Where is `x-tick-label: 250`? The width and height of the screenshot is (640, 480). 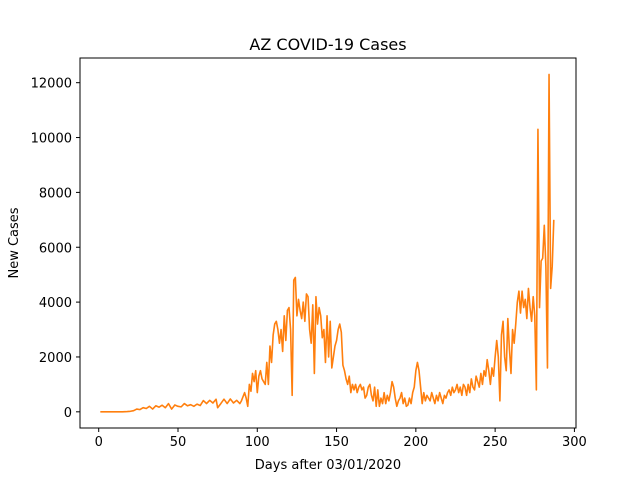 x-tick-label: 250 is located at coordinates (495, 442).